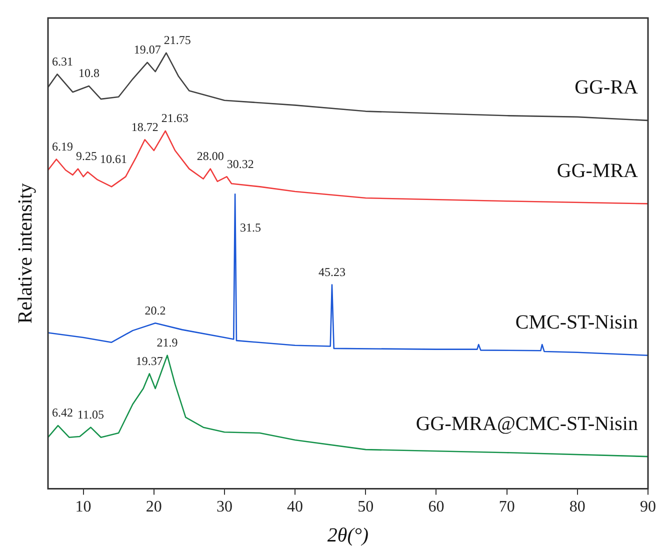 The width and height of the screenshot is (667, 560). I want to click on x-tick-label: 90, so click(648, 507).